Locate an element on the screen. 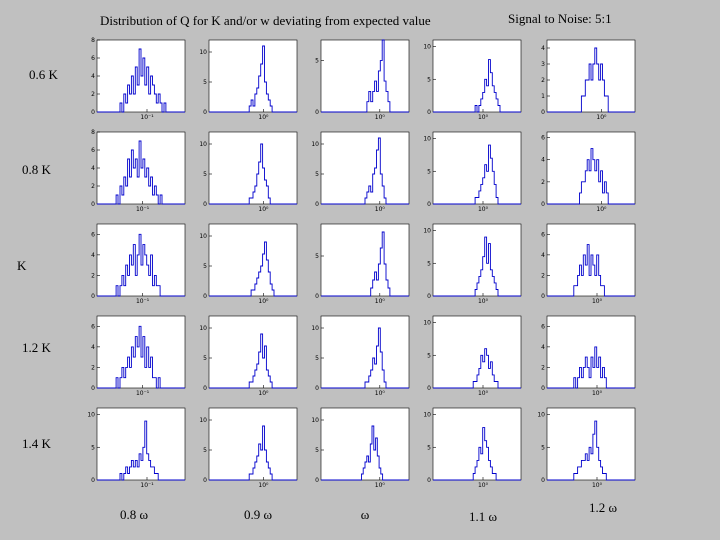  signal-to-noise-label: Signal to Noise: 5:1 is located at coordinates (560, 18).